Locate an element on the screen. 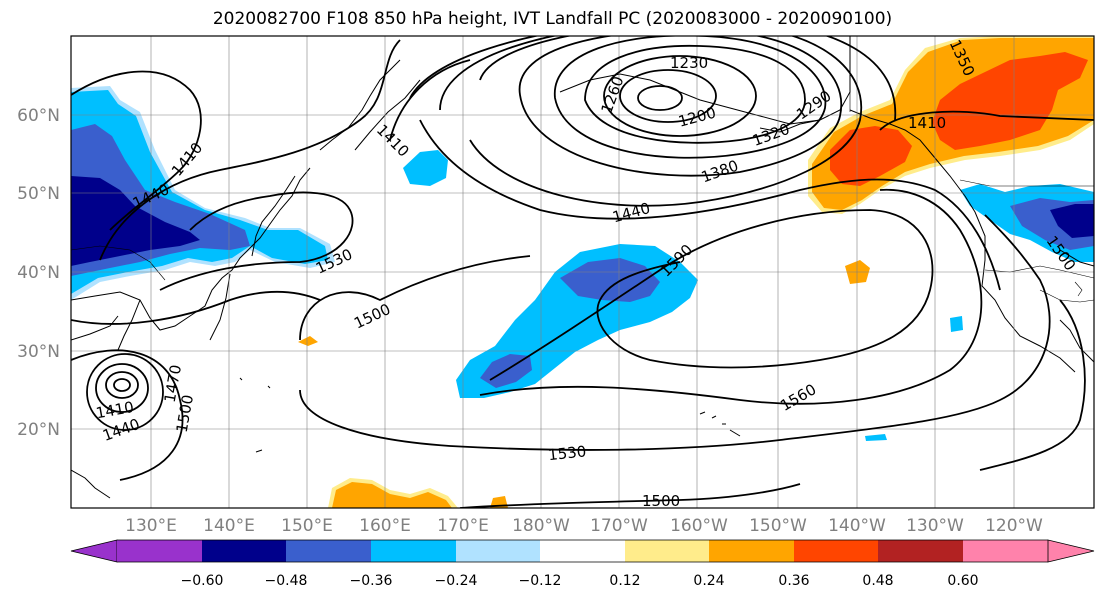 Image resolution: width=1105 pixels, height=601 pixels. colorbar-tick-label: 0.24 is located at coordinates (708, 581).